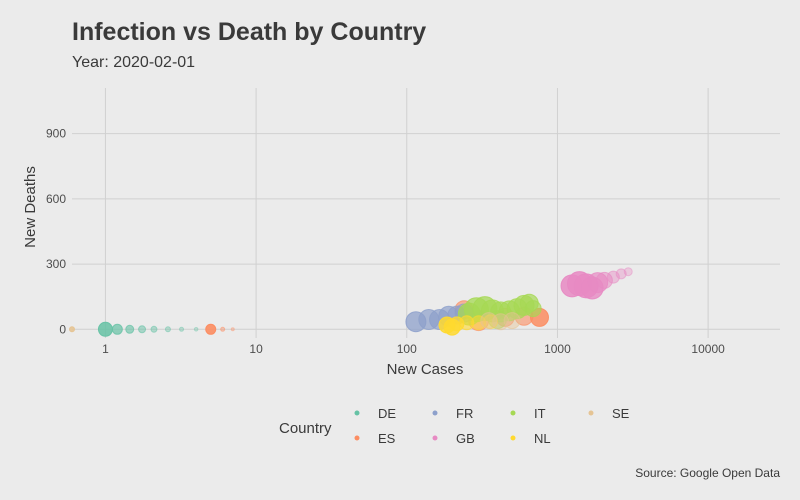  Describe the element at coordinates (468, 325) in the screenshot. I see `series-nl` at that location.